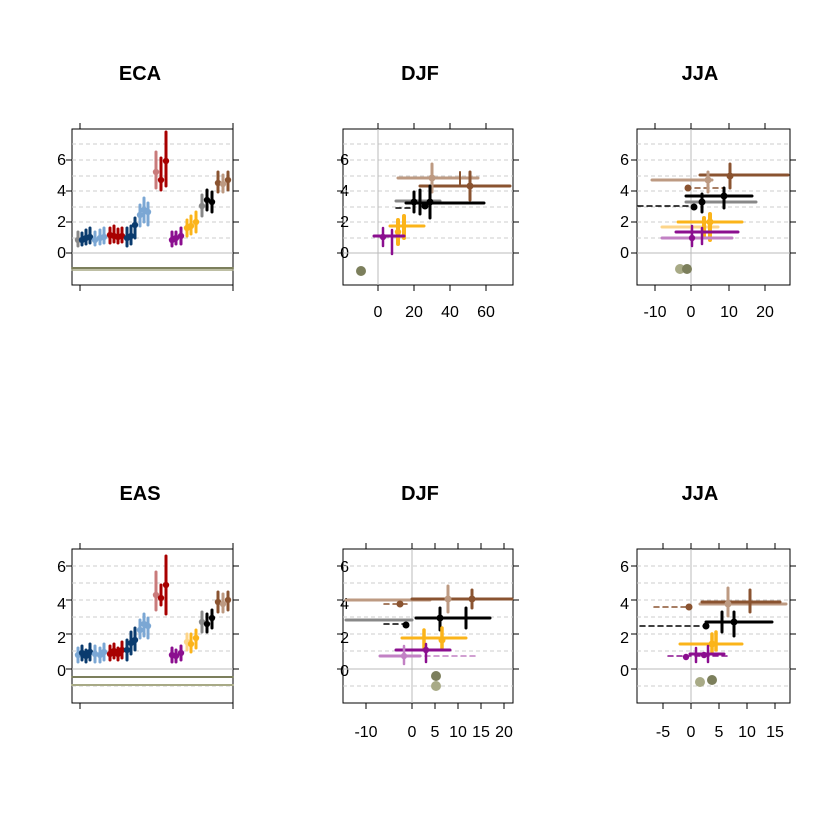 The image size is (840, 840). I want to click on x-tick-label: -5, so click(663, 732).